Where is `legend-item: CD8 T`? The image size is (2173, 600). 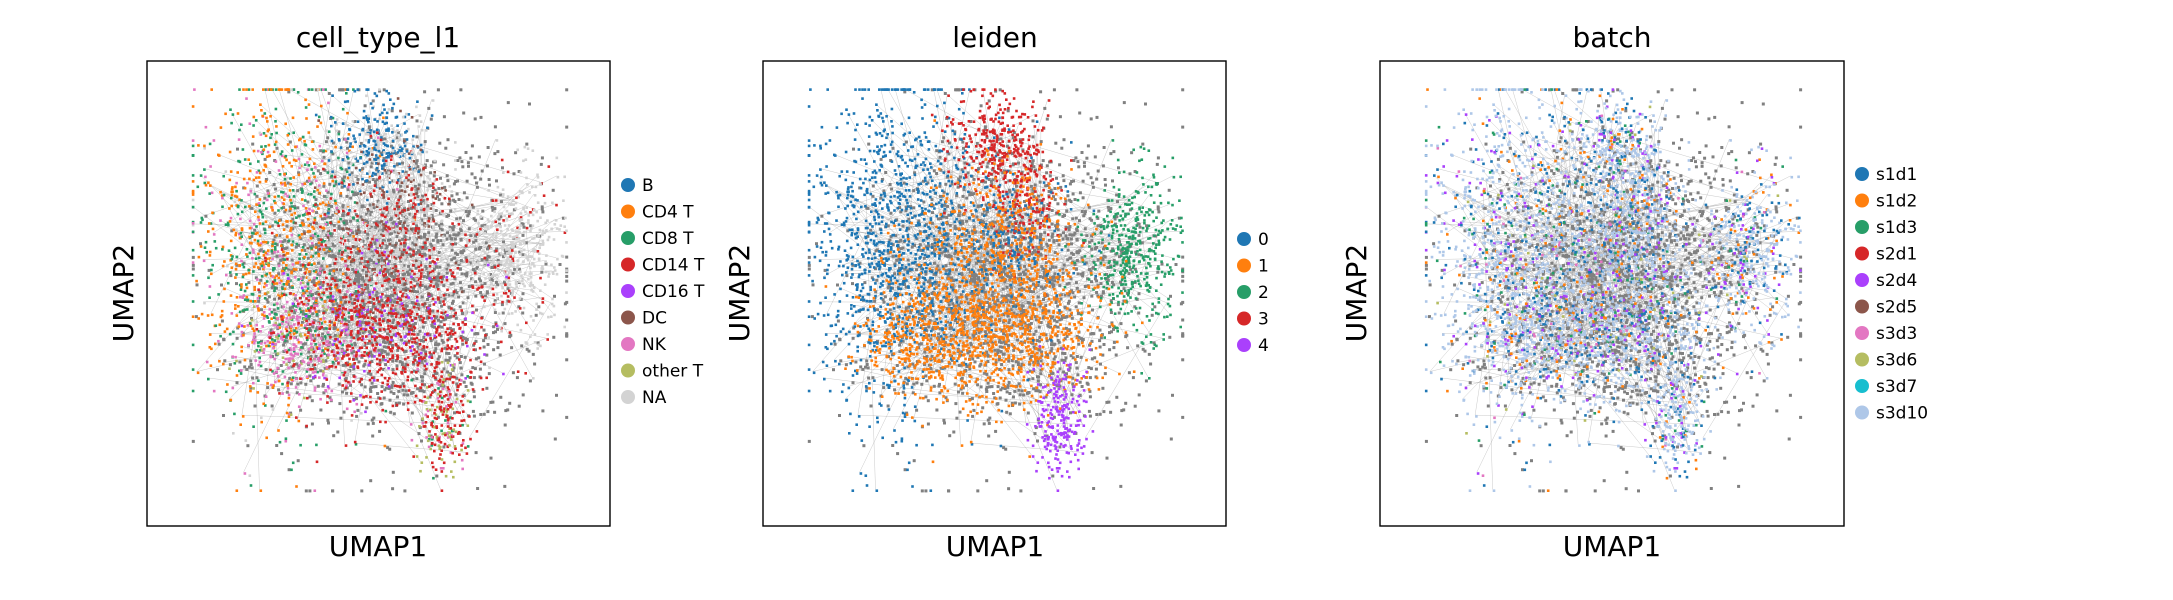
legend-item: CD8 T is located at coordinates (657, 239).